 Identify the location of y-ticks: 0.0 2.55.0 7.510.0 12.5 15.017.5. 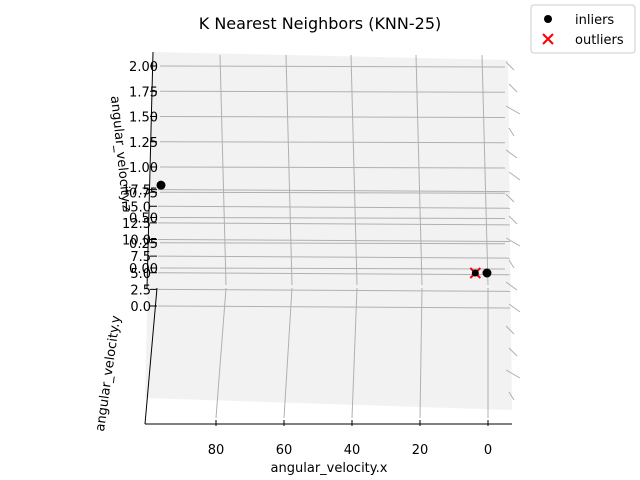
(139, 249).